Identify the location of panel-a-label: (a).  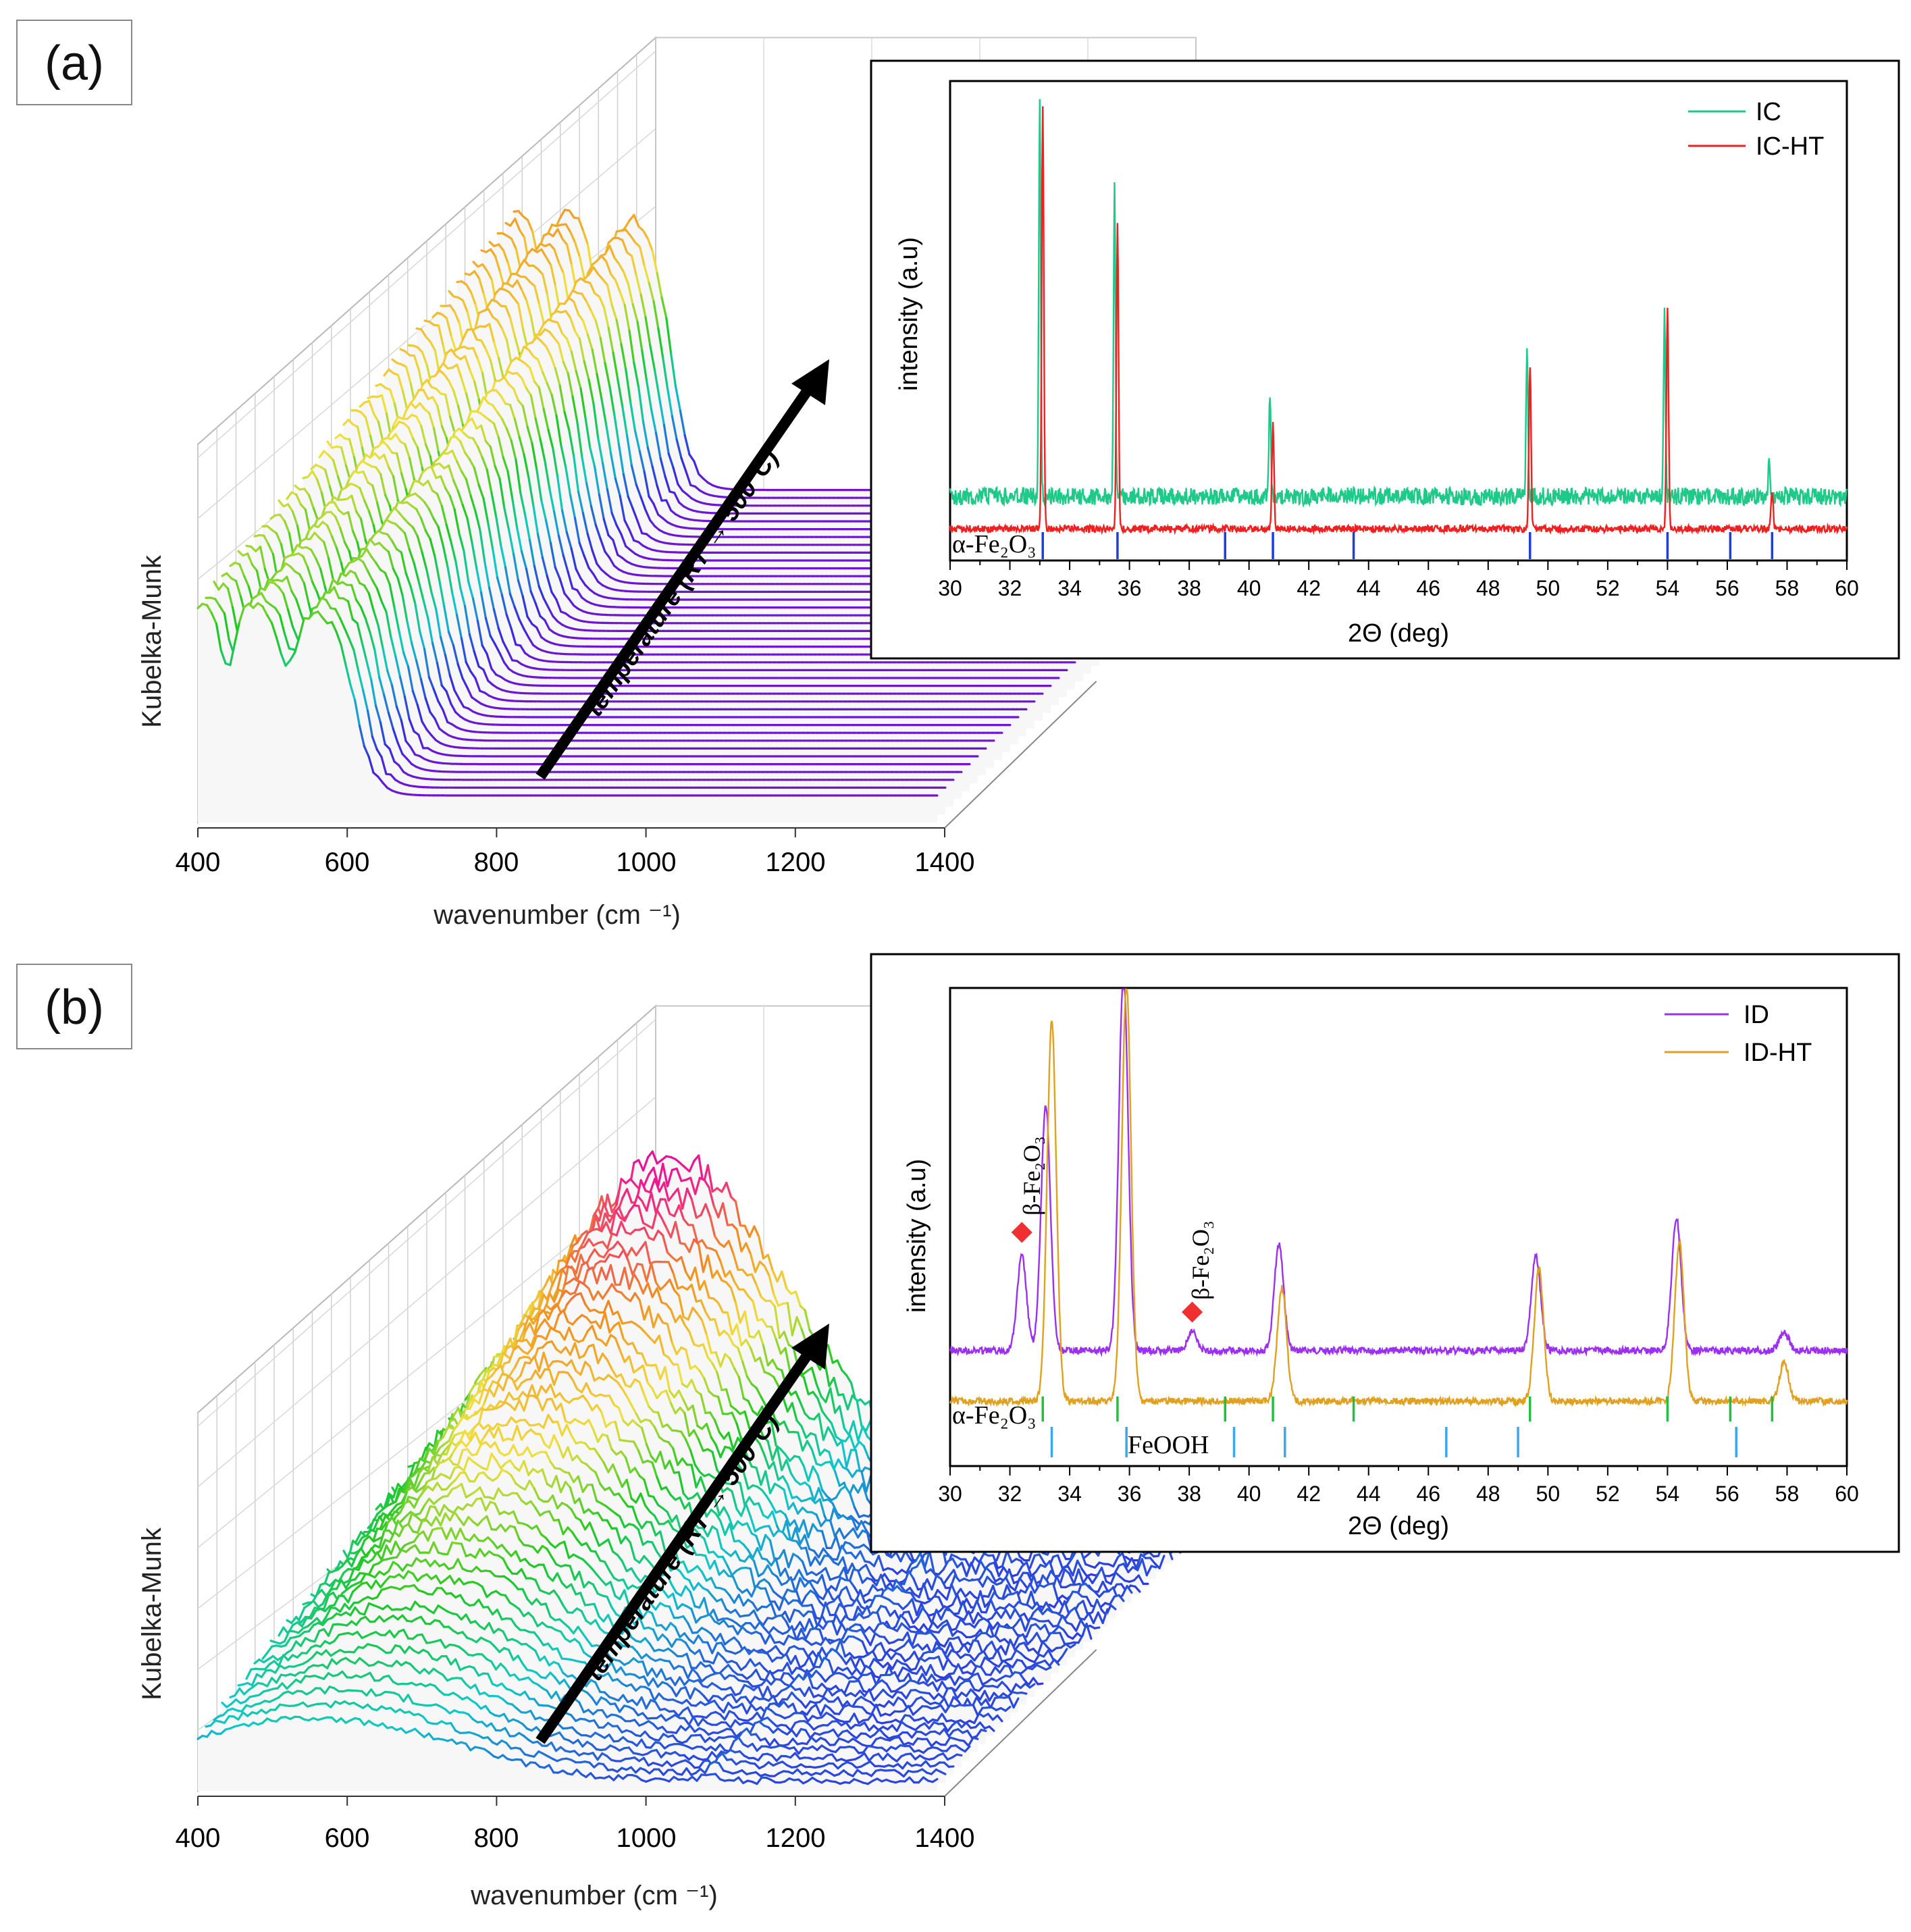
(74, 63).